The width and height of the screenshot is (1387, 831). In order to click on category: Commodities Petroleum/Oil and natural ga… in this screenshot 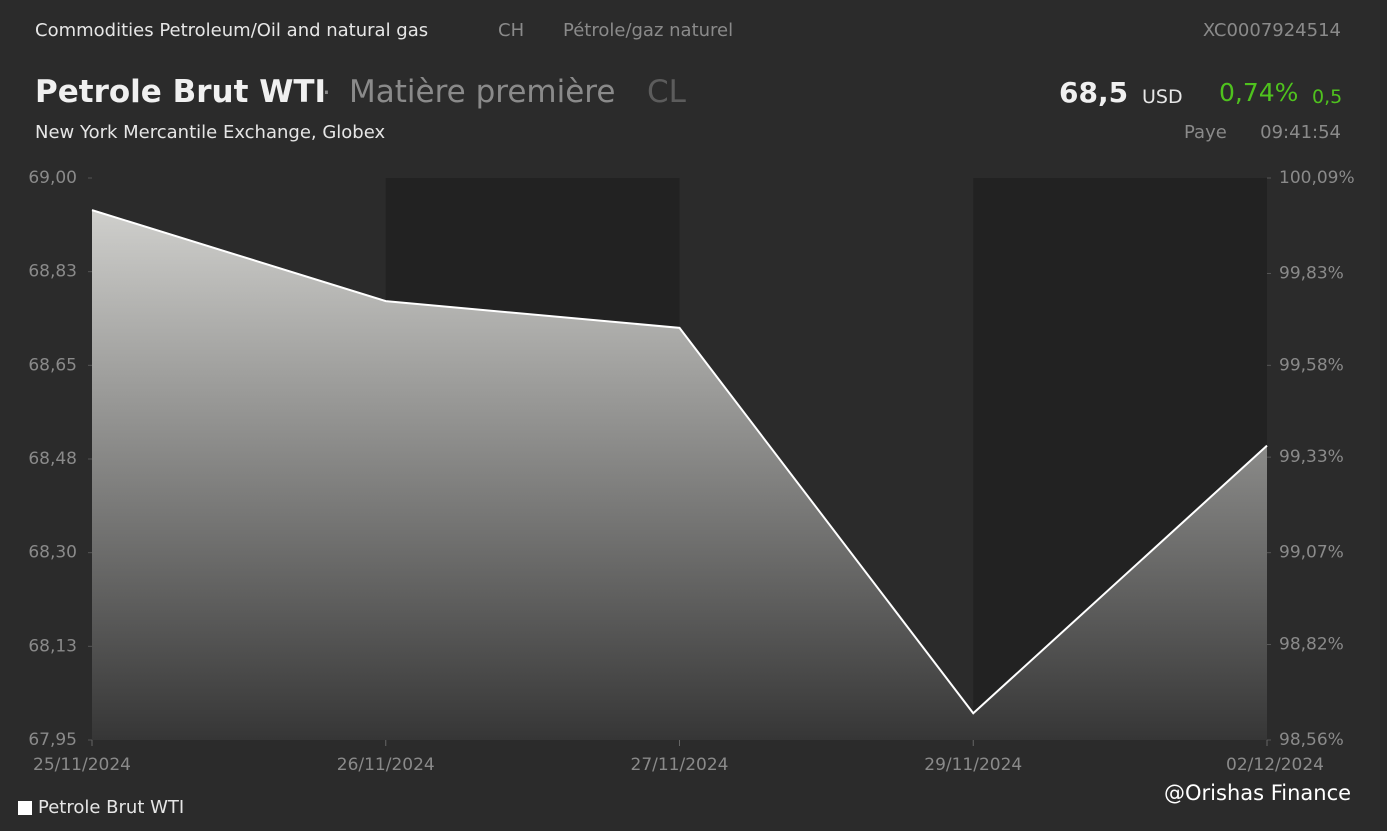, I will do `click(232, 30)`.